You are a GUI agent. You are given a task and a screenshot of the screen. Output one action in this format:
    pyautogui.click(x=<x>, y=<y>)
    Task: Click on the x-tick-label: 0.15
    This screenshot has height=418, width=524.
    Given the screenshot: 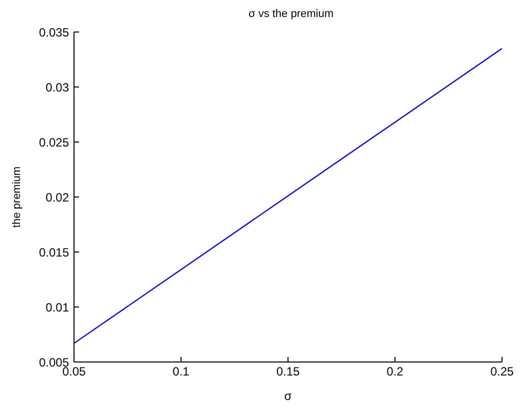 What is the action you would take?
    pyautogui.click(x=288, y=371)
    